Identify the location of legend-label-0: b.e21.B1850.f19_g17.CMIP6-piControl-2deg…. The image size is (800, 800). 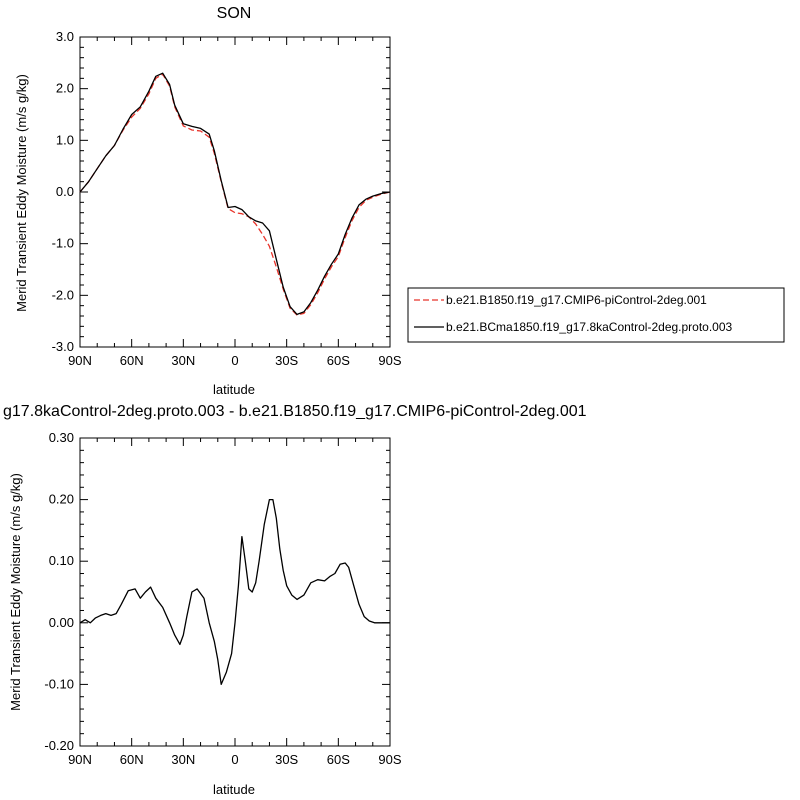
(576, 300).